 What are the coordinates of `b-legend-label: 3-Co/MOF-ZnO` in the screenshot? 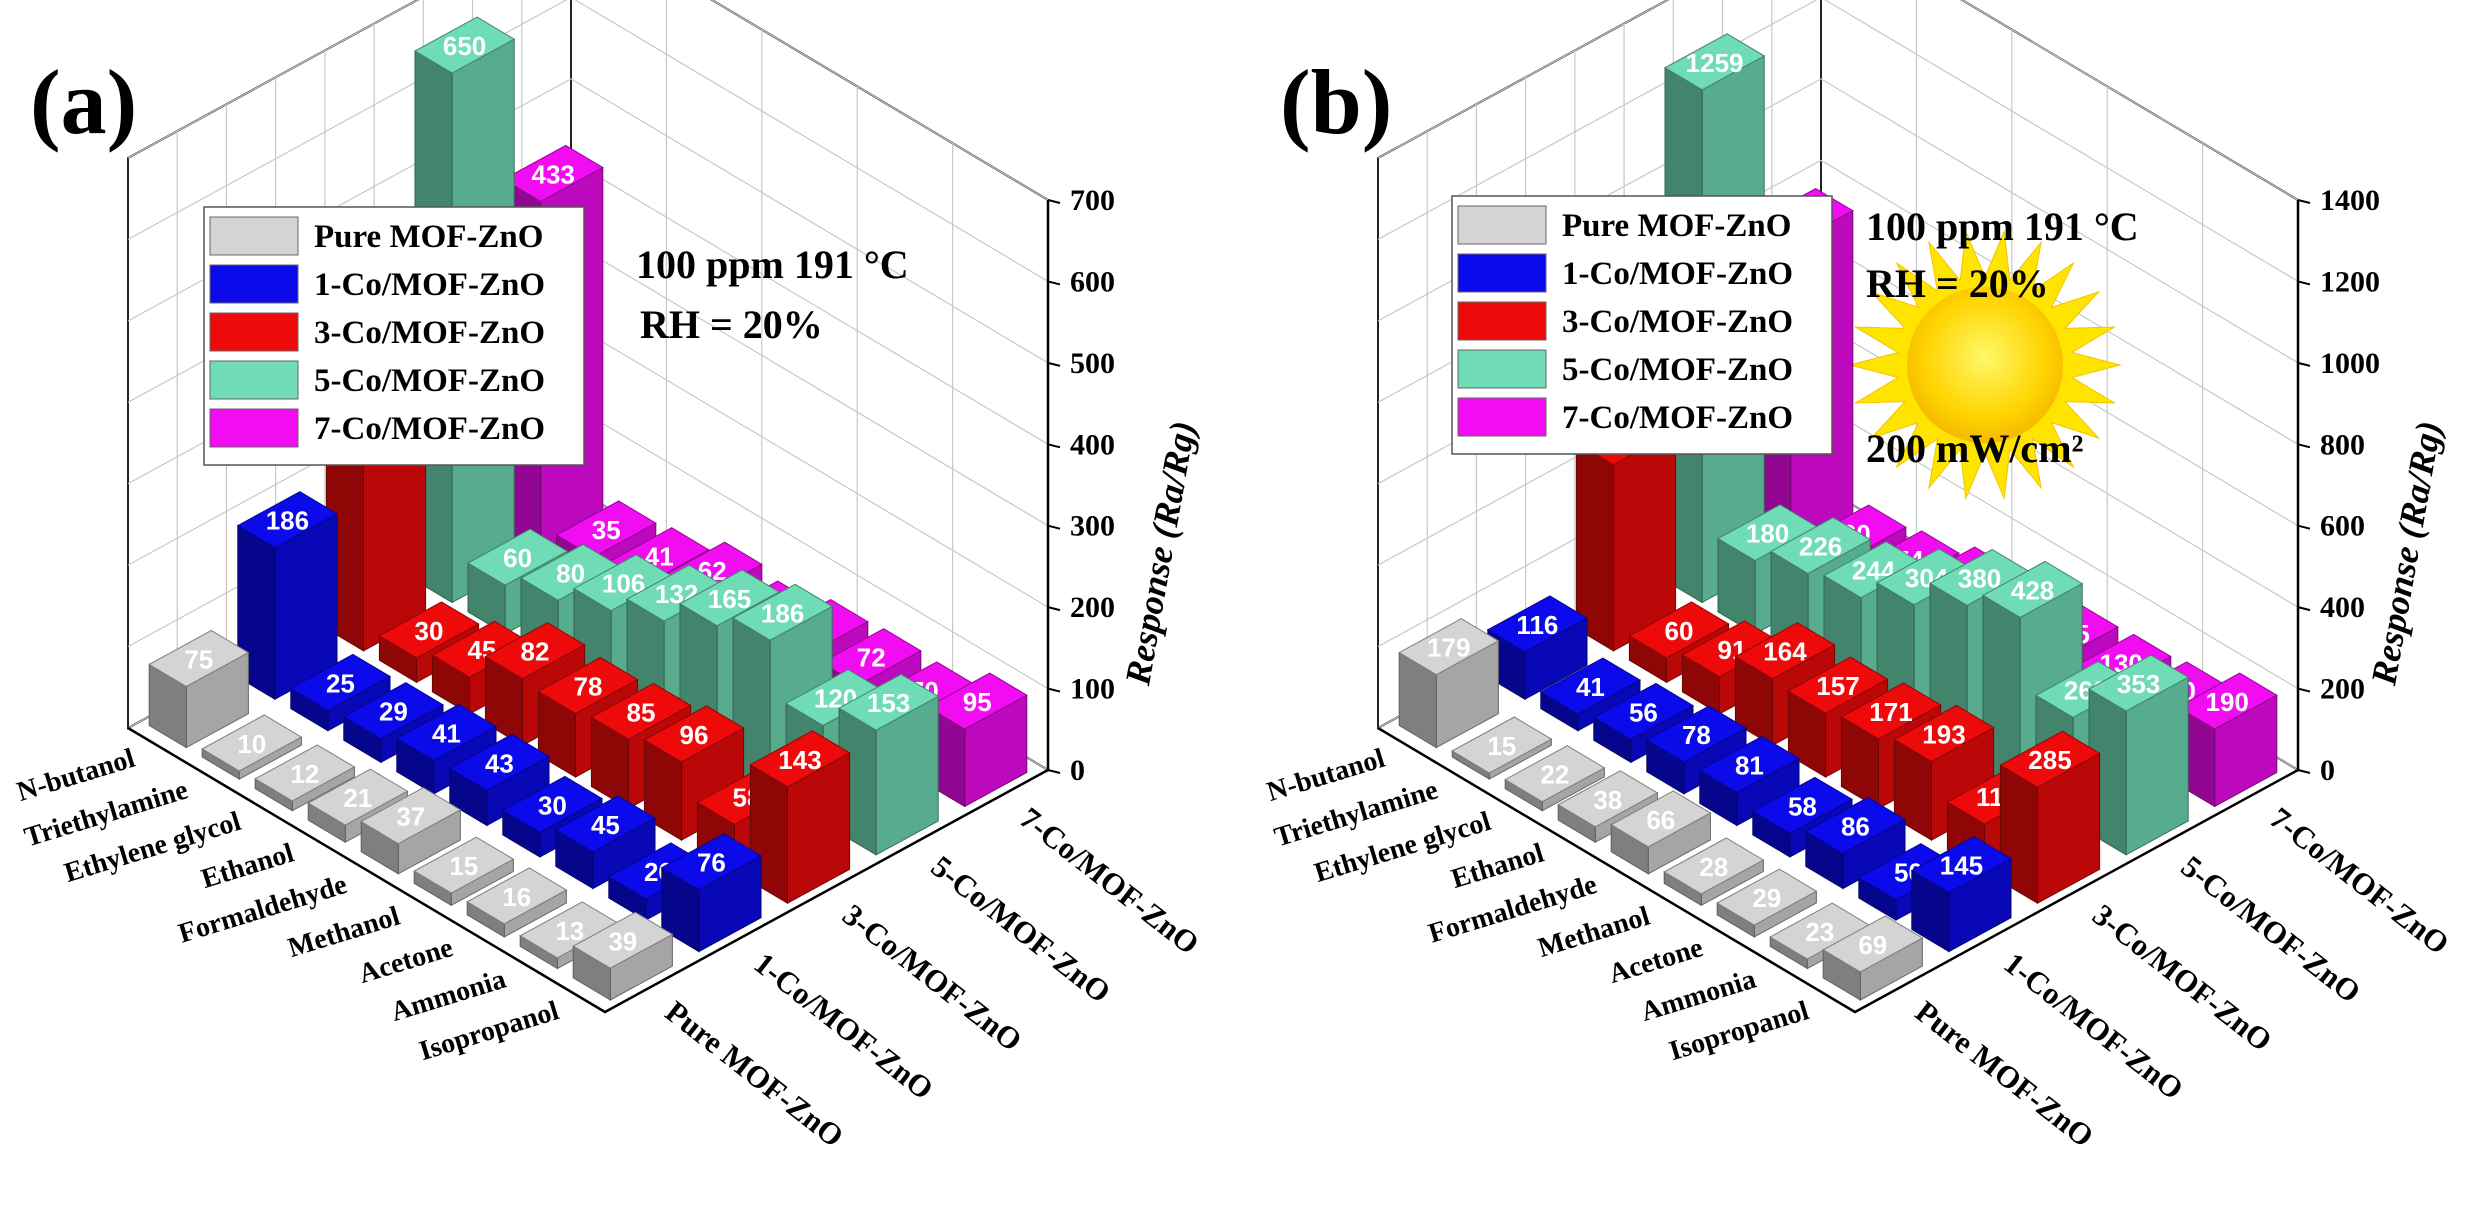 It's located at (1677, 322).